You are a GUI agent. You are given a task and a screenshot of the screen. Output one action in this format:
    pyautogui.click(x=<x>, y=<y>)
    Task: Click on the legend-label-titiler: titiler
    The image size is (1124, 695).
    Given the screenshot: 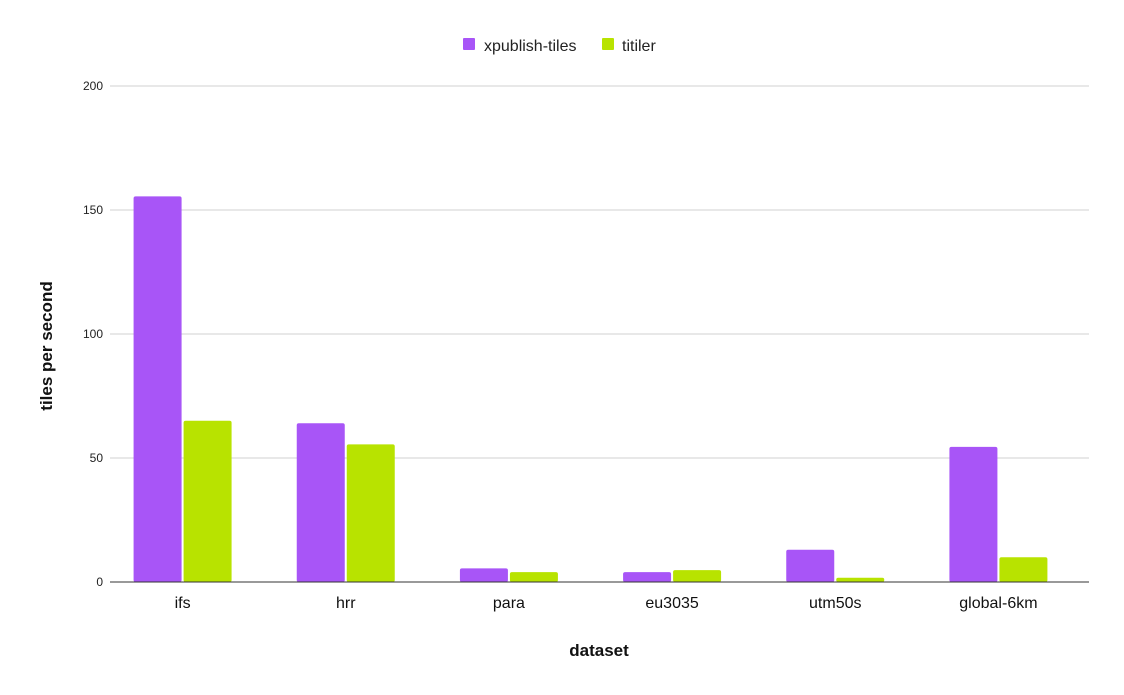 What is the action you would take?
    pyautogui.click(x=639, y=46)
    